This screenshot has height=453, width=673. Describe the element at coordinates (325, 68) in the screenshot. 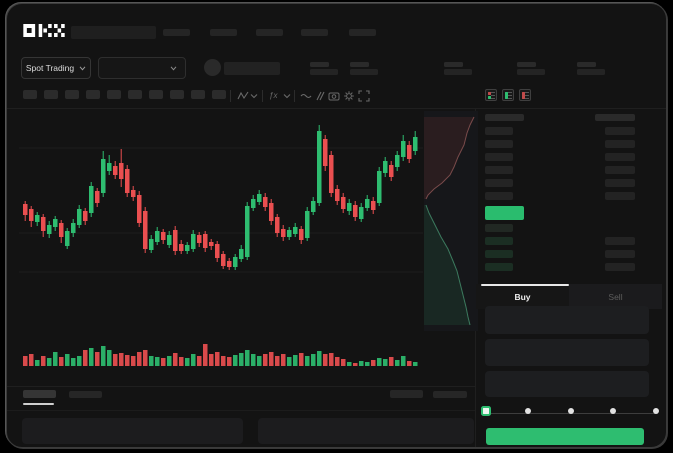

I see `ticker-stat-skeleton` at that location.